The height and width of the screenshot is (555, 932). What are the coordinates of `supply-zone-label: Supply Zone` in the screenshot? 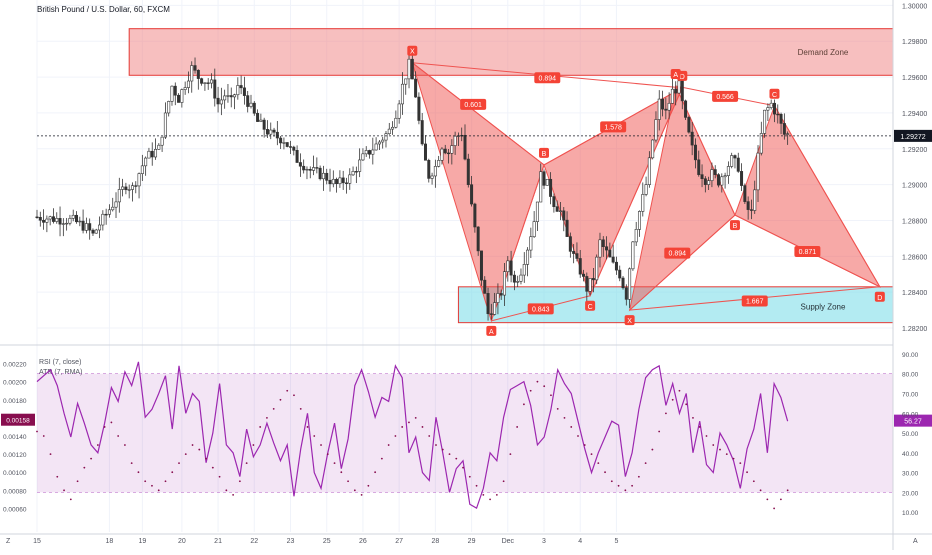 It's located at (823, 307).